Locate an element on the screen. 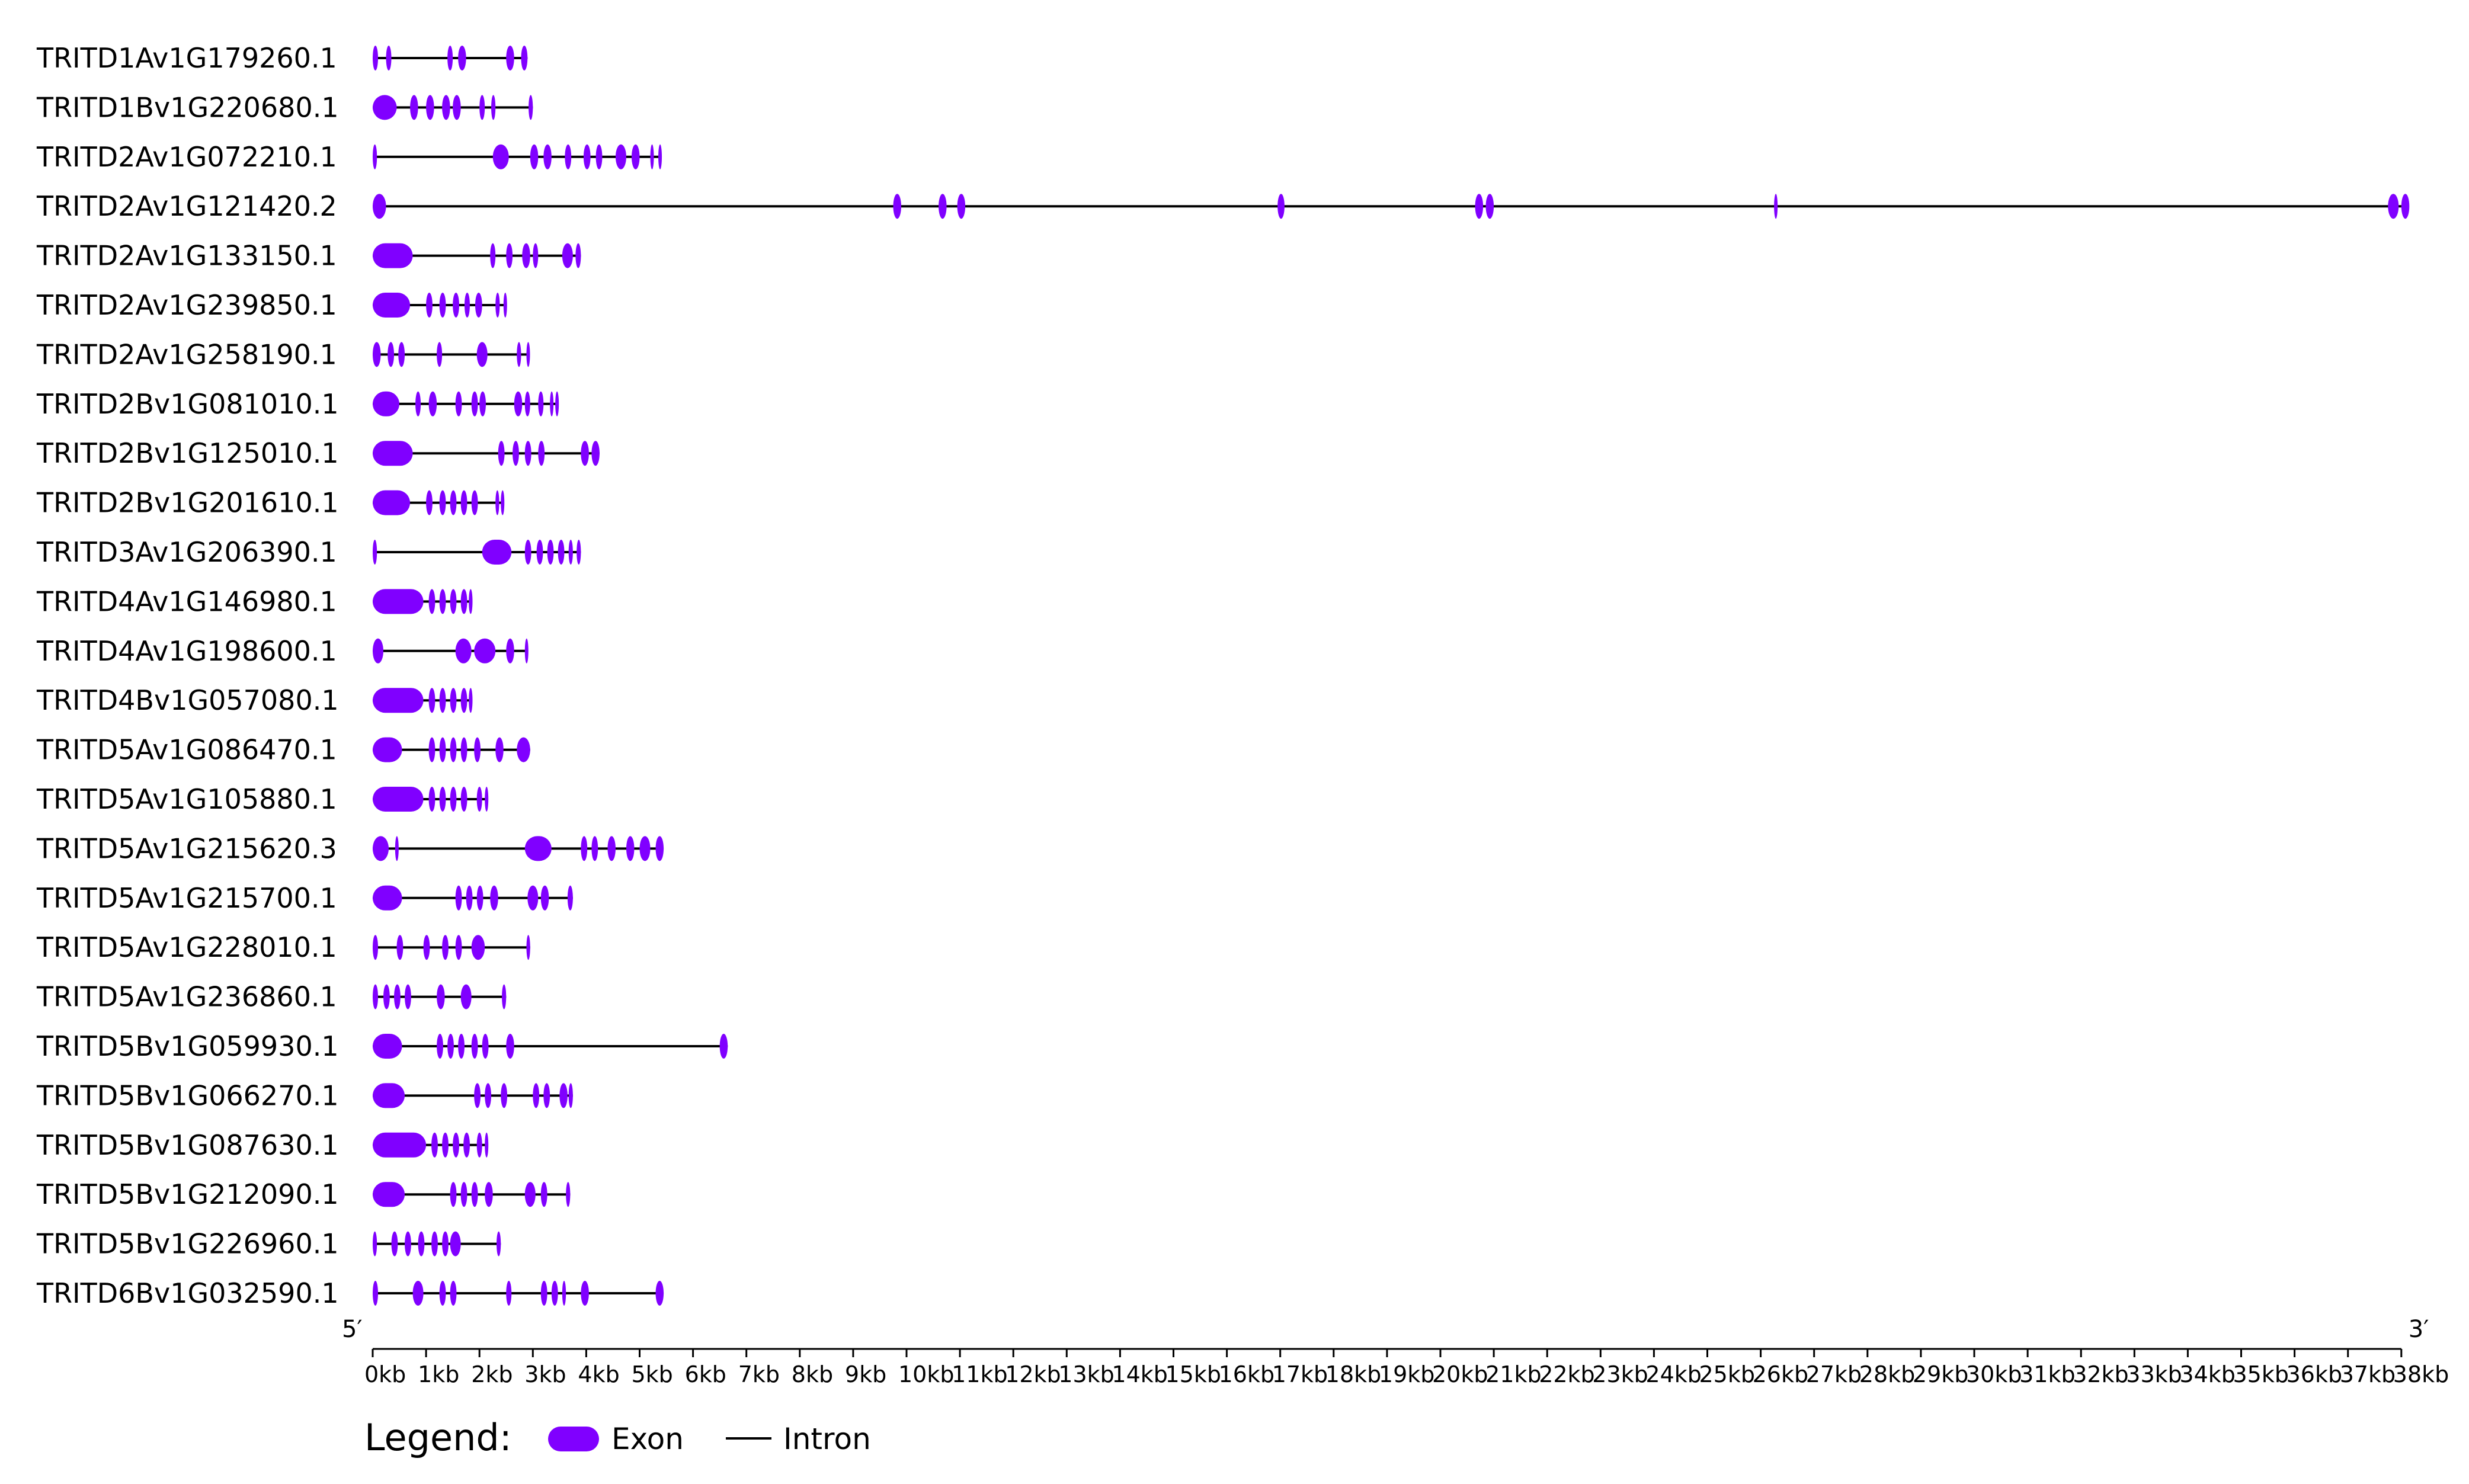 This screenshot has height=1484, width=2469. legend-intron-label: Intron is located at coordinates (827, 1439).